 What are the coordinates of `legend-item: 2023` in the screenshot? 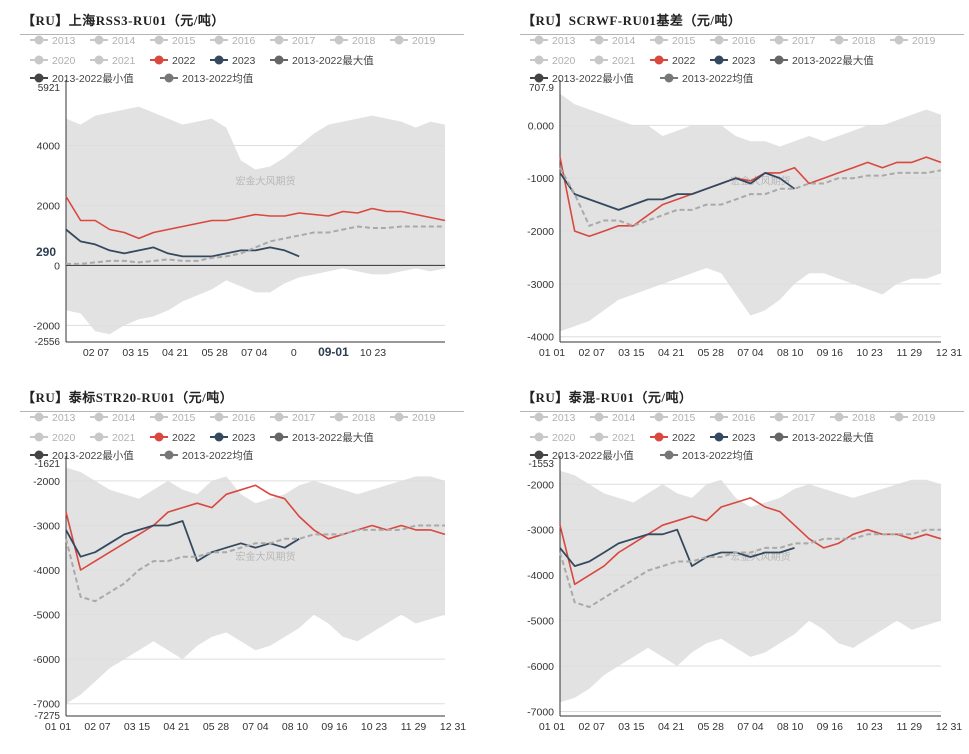 It's located at (233, 61).